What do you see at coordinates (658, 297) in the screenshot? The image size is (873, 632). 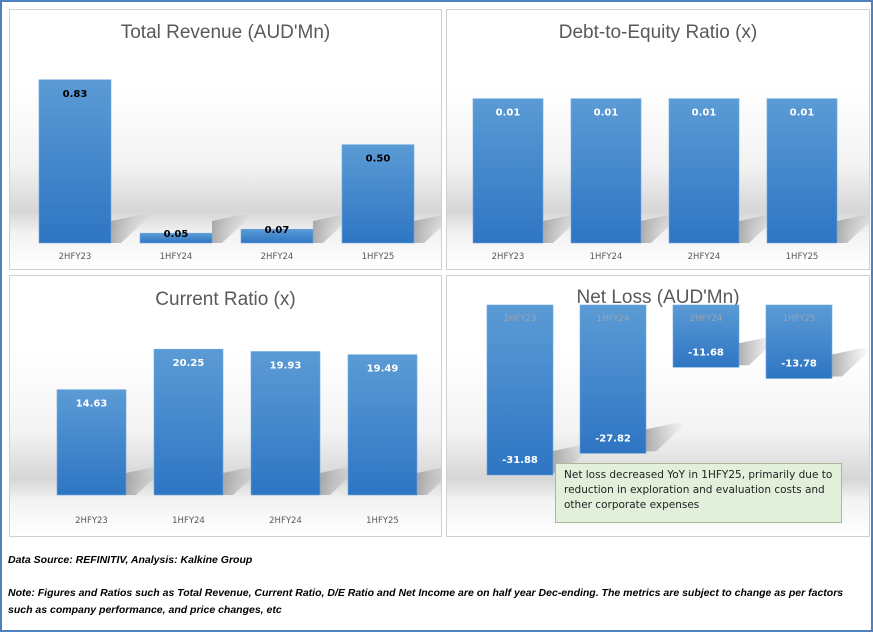 I see `chart-title: Net Loss (AUD'Mn)` at bounding box center [658, 297].